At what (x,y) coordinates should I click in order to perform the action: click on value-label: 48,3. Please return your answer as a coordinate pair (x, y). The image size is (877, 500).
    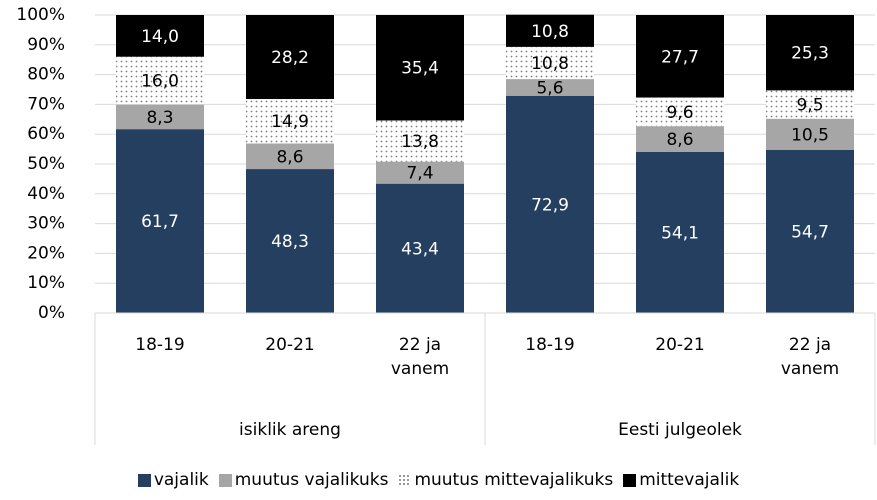
    Looking at the image, I should click on (290, 242).